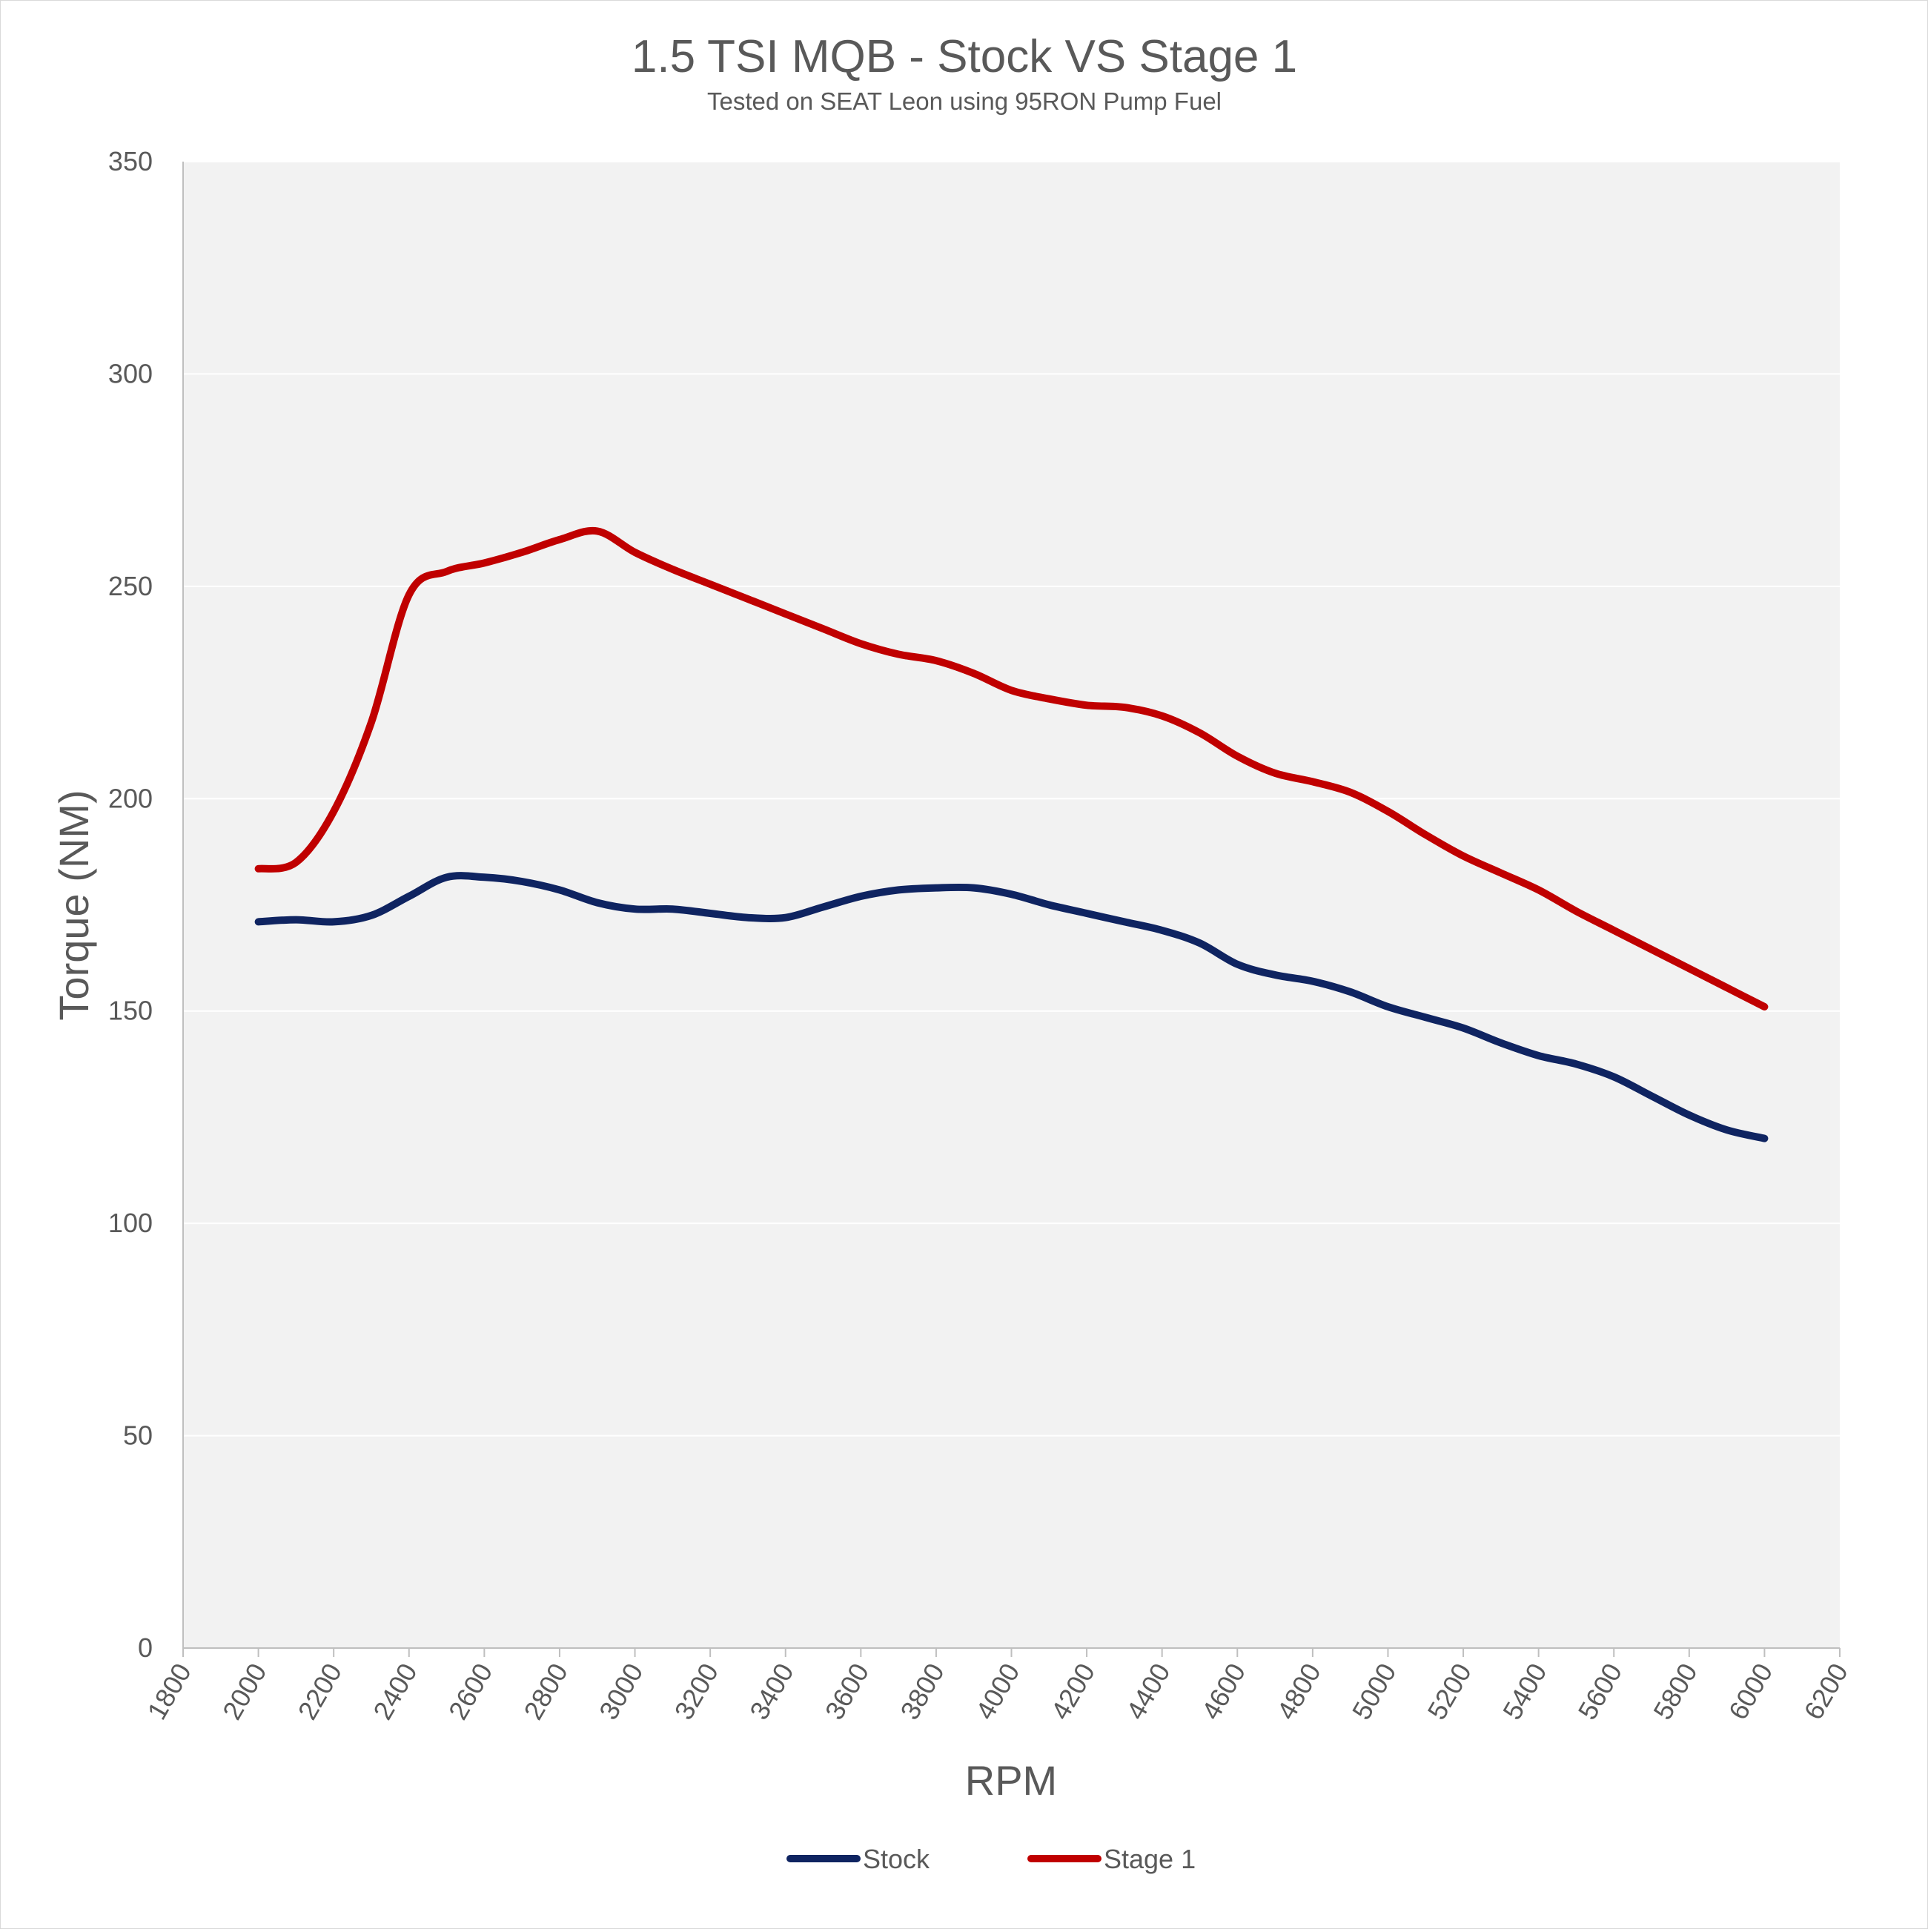 The width and height of the screenshot is (1928, 1932). I want to click on legend-label-stock: Stock, so click(896, 1859).